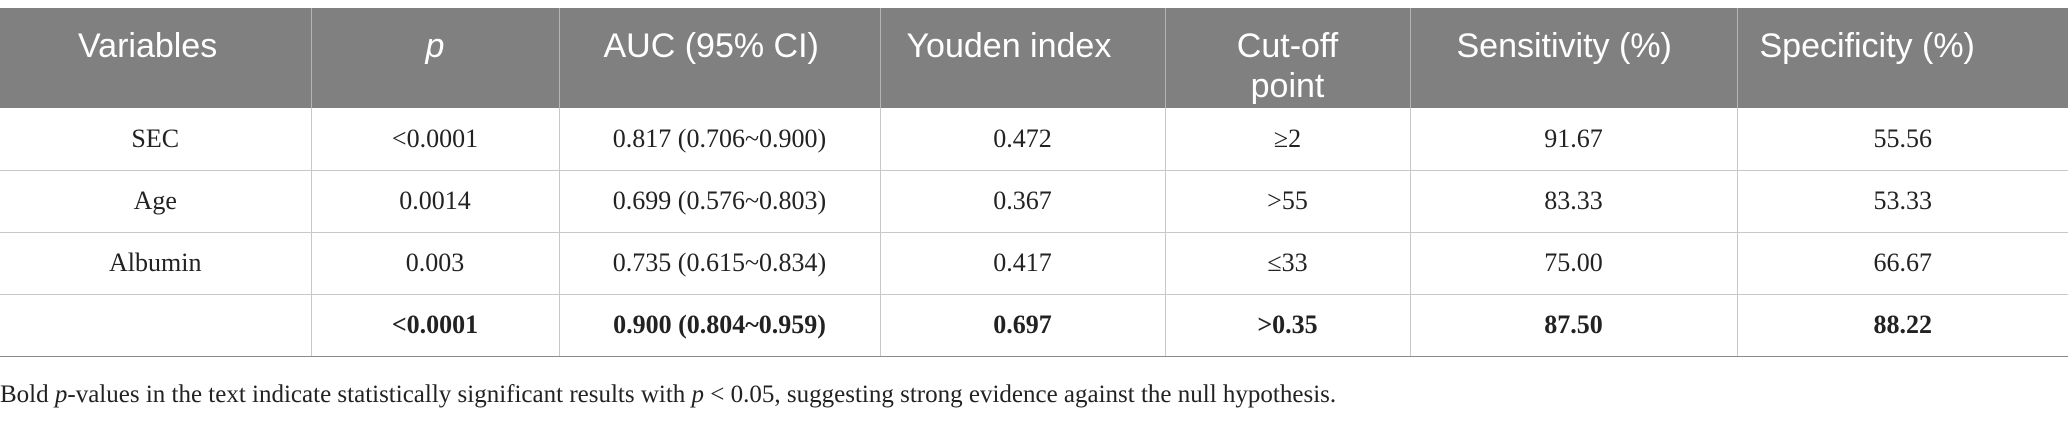 The height and width of the screenshot is (422, 2068). What do you see at coordinates (1288, 201) in the screenshot?
I see `cell-cutoff: >55` at bounding box center [1288, 201].